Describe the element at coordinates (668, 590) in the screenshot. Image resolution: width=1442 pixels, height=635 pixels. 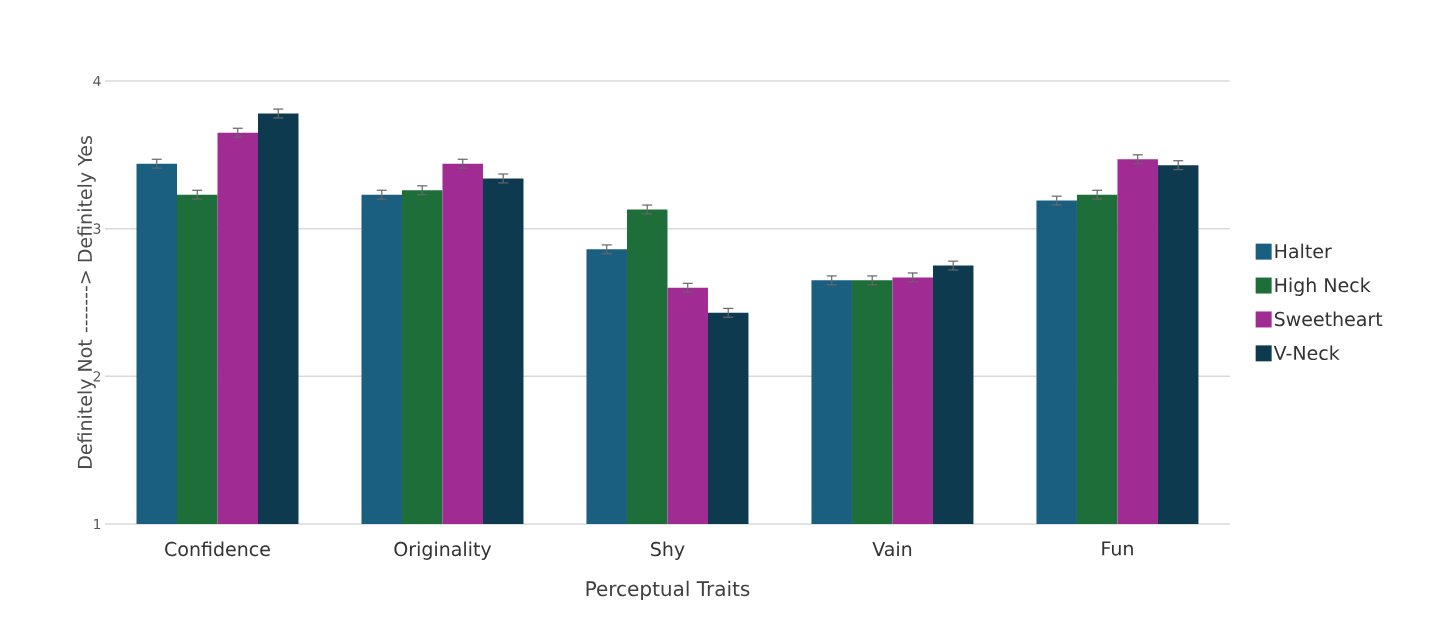
I see `x-axis-title: Perceptual Traits` at that location.